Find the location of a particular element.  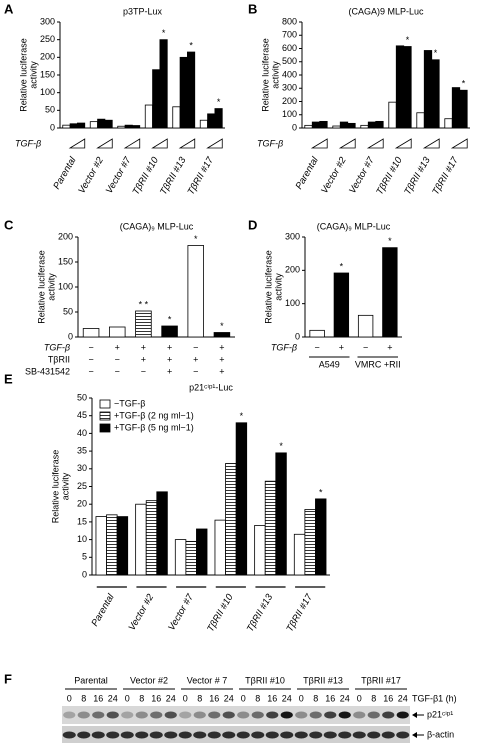

chart-title: p21ᶜⁱᵖ¹-Luc is located at coordinates (211, 387).